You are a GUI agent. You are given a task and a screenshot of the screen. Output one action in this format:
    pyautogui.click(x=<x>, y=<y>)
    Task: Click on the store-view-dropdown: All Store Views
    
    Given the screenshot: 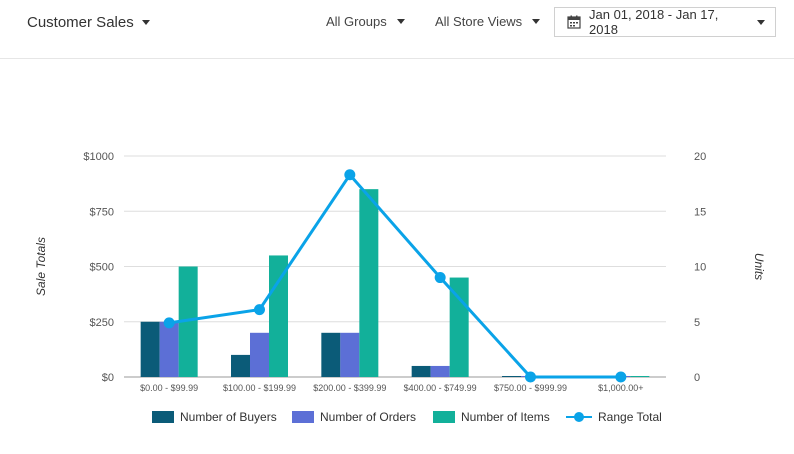 What is the action you would take?
    pyautogui.click(x=488, y=21)
    